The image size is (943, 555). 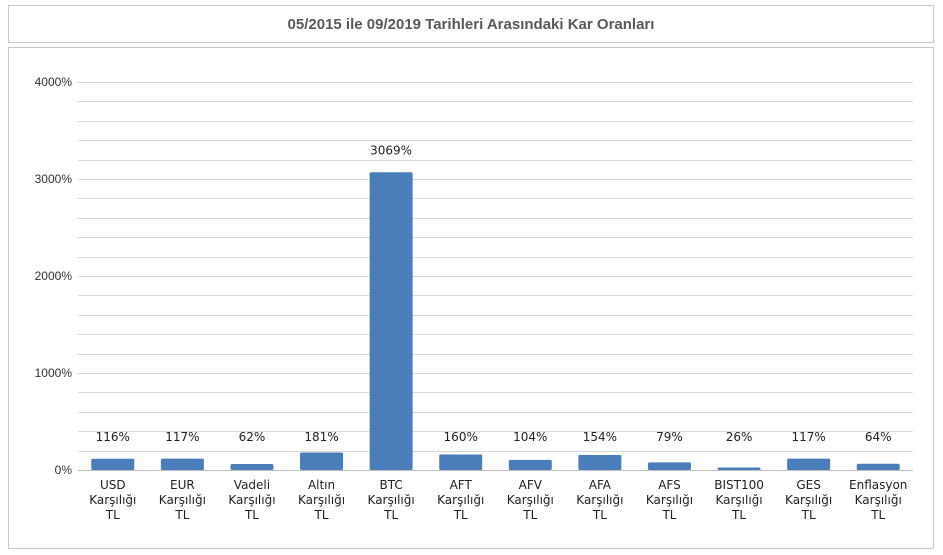 I want to click on category-label: USD Karşılığı TL, so click(x=112, y=500).